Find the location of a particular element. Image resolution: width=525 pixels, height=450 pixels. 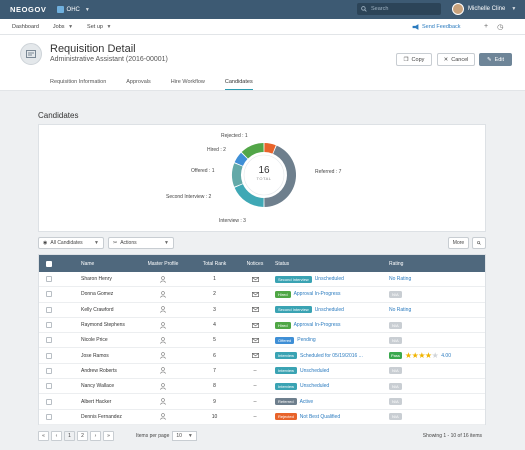

page-2-button: 2 is located at coordinates (82, 436).